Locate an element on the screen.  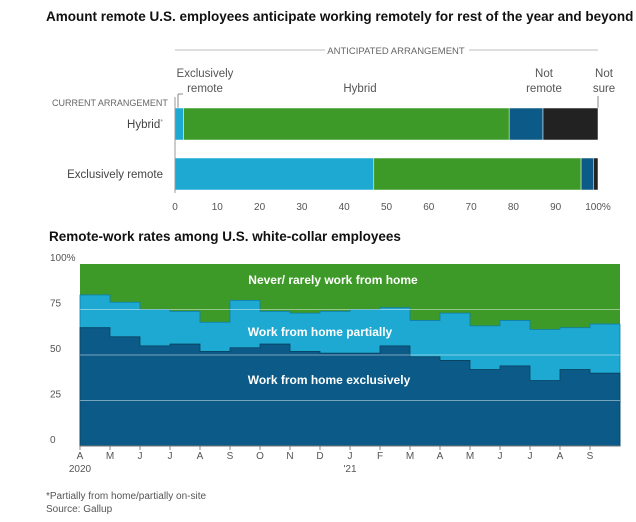
bar-segment-exclusively-remote-exclusively-remote is located at coordinates (274, 174).